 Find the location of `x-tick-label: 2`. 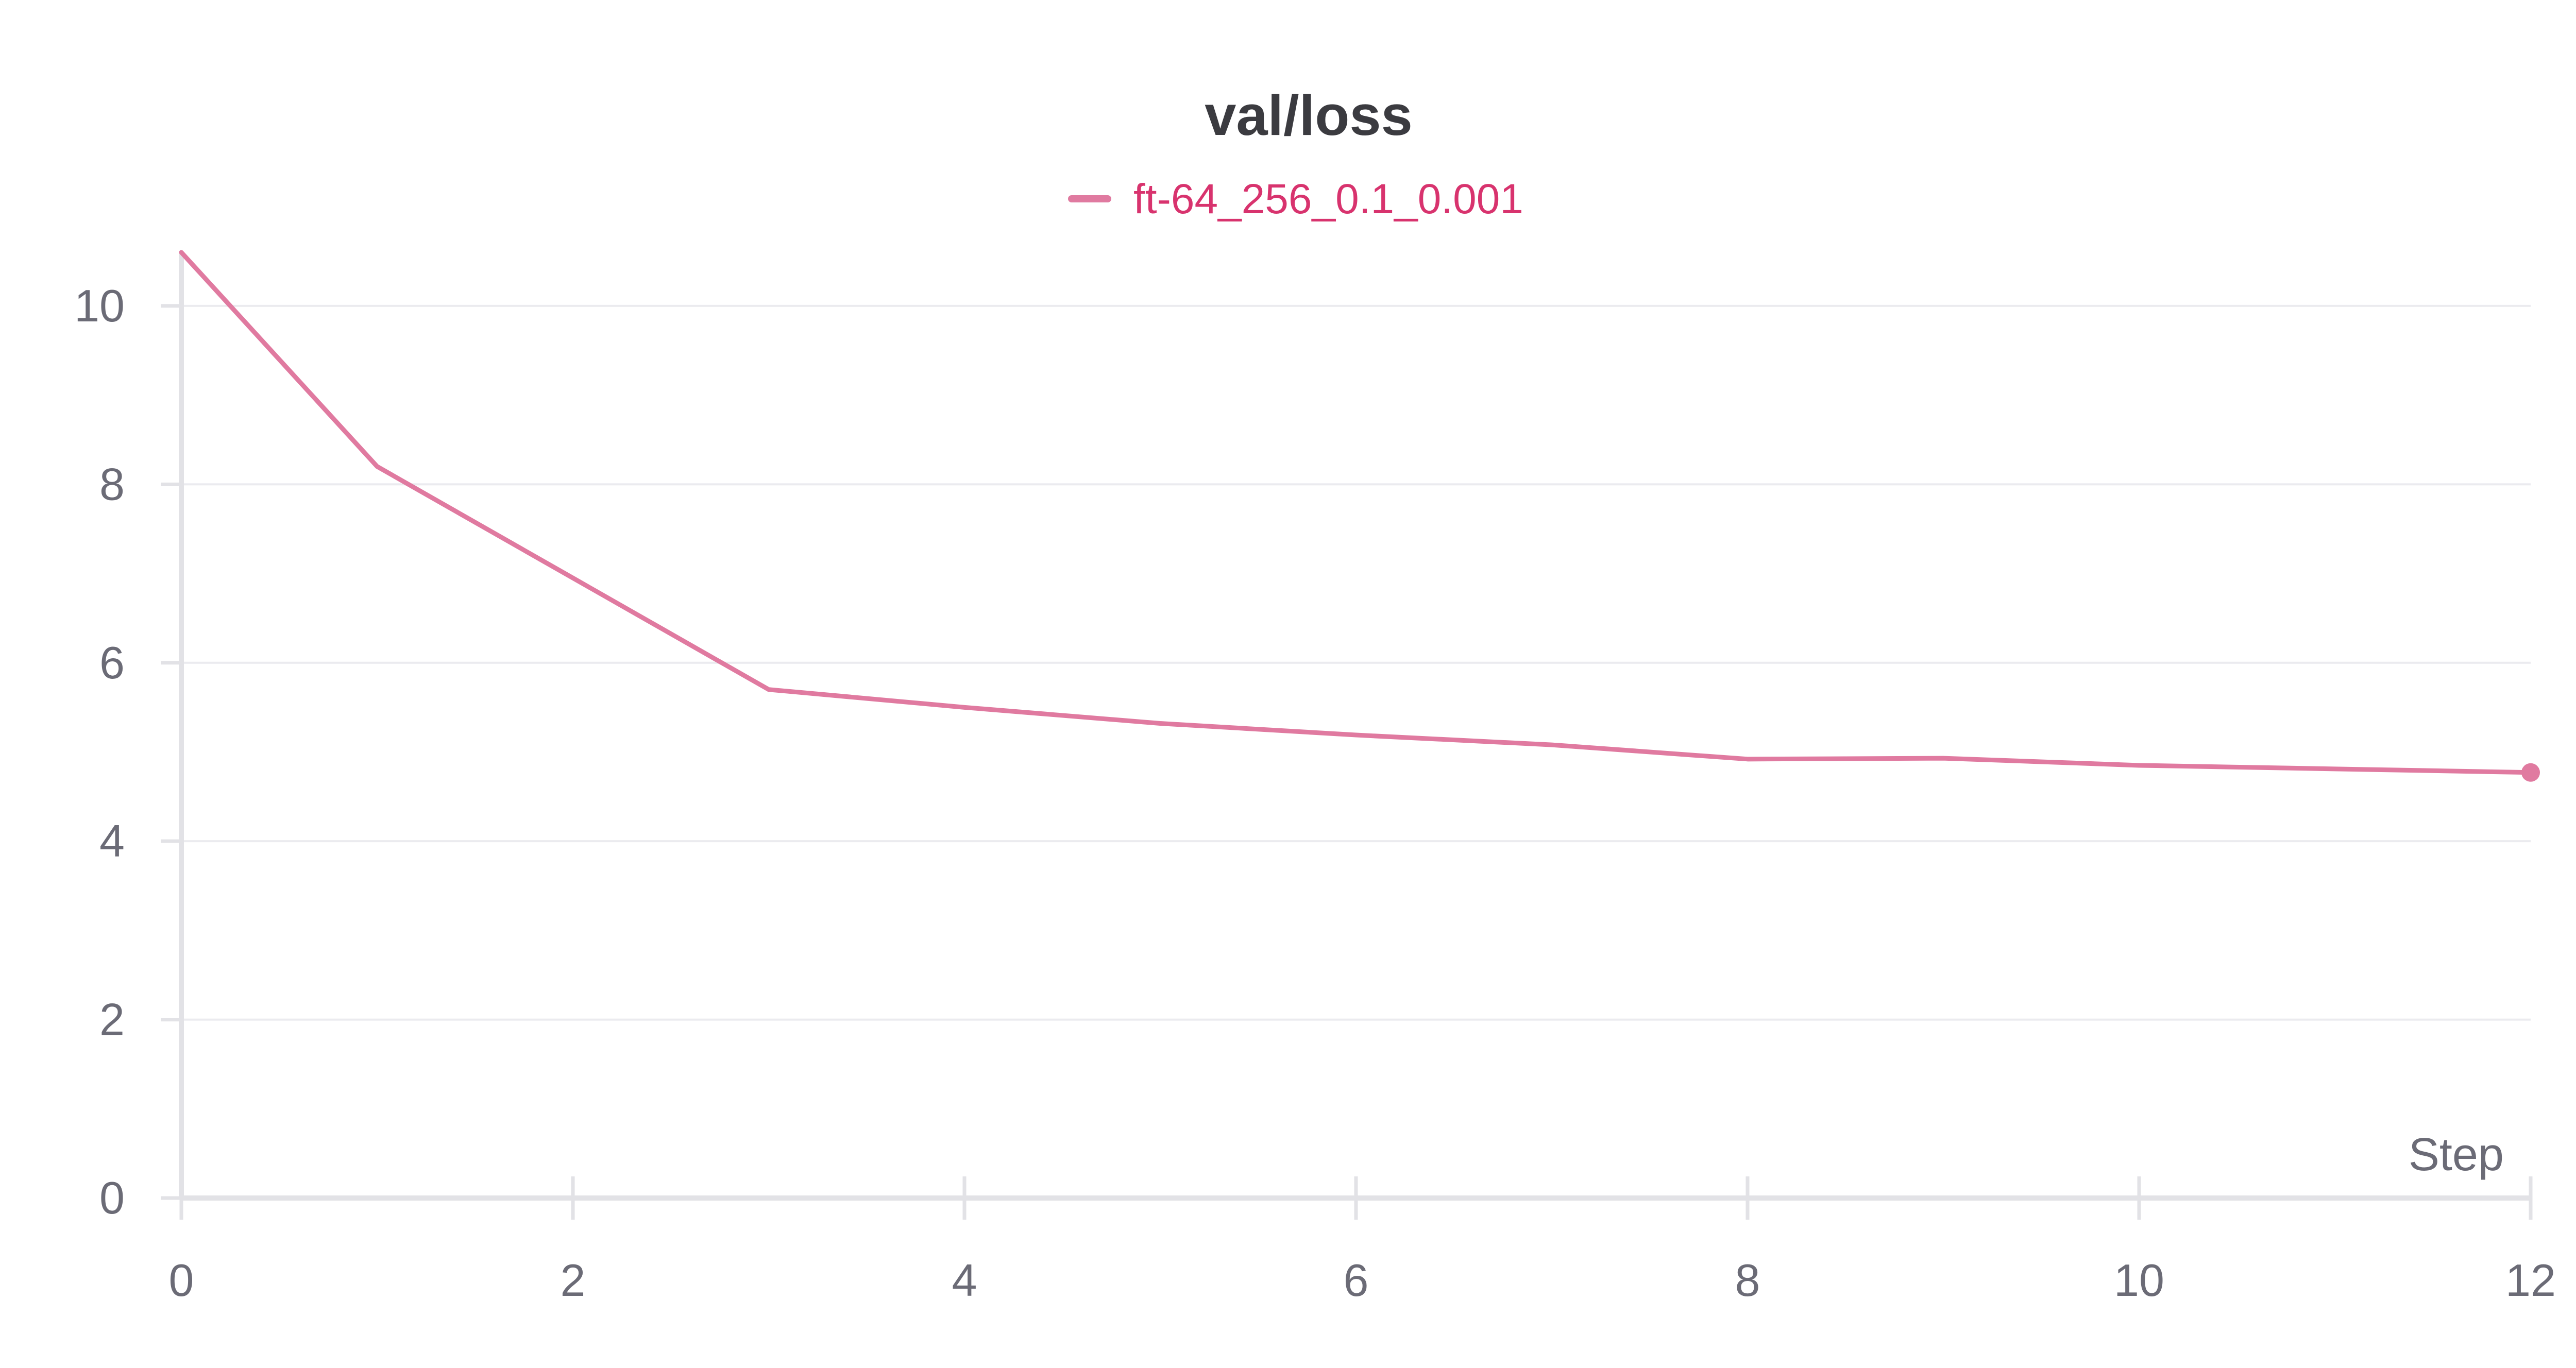

x-tick-label: 2 is located at coordinates (573, 1280).